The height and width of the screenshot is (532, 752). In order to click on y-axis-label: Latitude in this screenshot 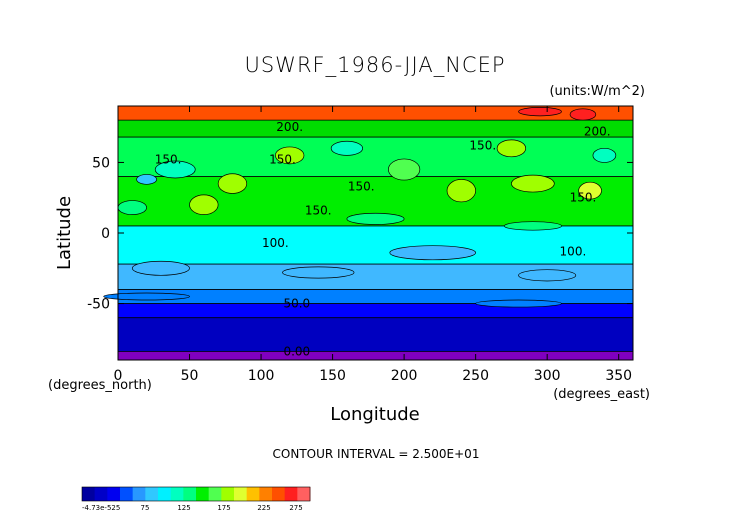, I will do `click(64, 233)`.